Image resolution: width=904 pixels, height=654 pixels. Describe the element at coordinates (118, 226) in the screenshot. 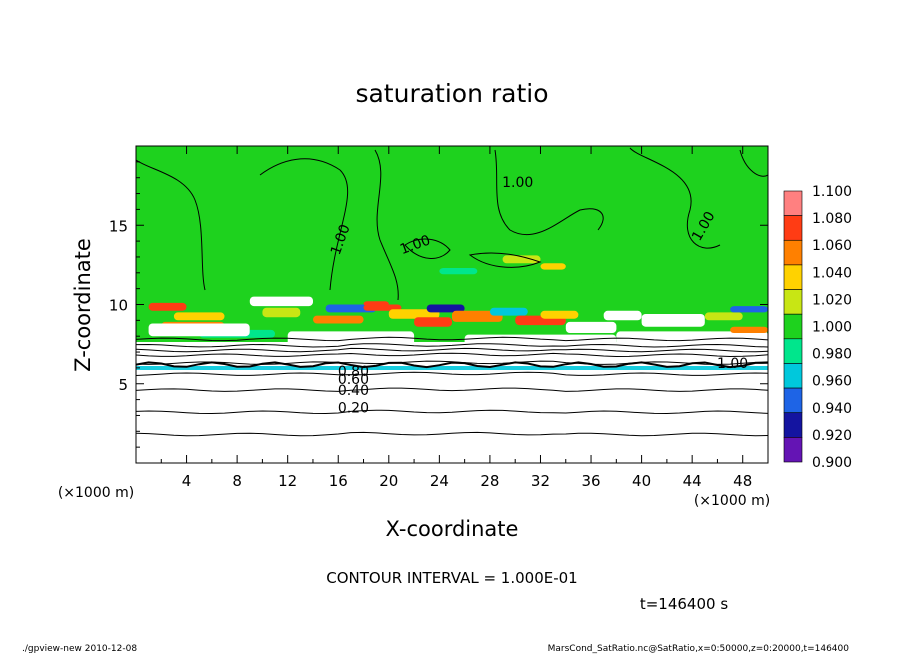

I see `y-tick-label: 15` at that location.